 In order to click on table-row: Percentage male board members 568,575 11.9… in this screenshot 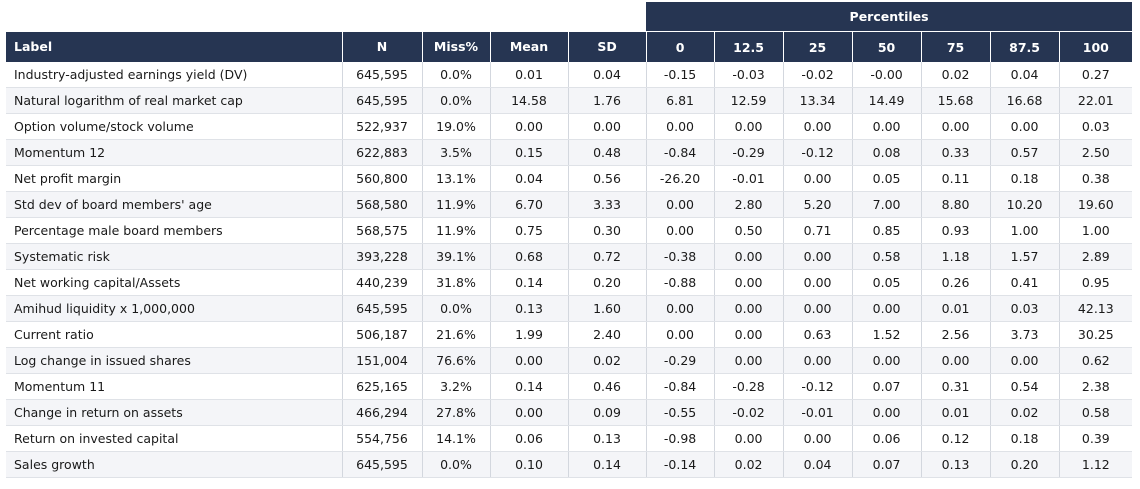, I will do `click(569, 230)`.